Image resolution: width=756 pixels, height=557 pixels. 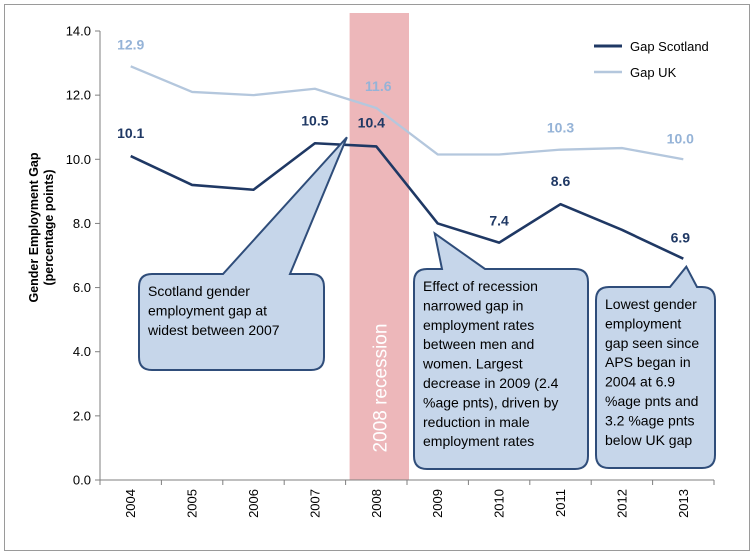 I want to click on callout-text-line: below UK gap, so click(x=648, y=440).